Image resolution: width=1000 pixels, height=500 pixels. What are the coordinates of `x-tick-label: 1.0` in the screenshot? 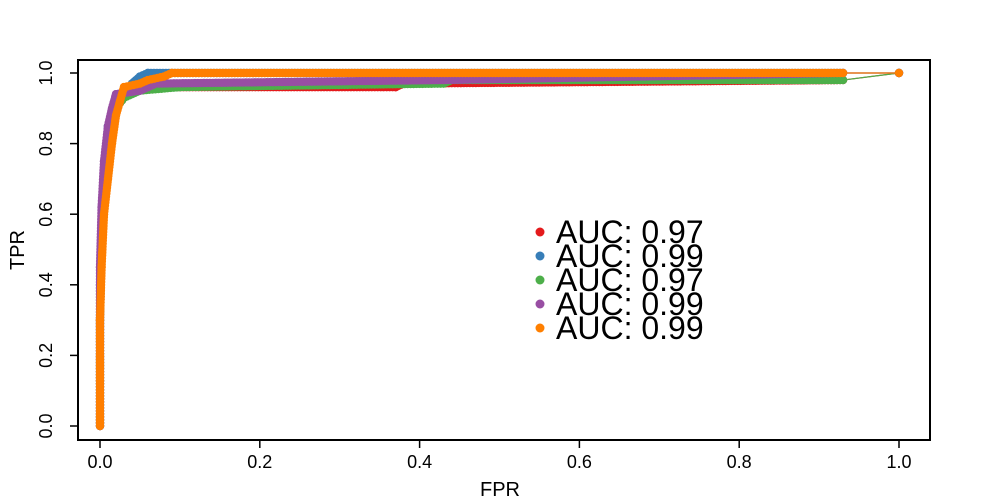 It's located at (898, 462).